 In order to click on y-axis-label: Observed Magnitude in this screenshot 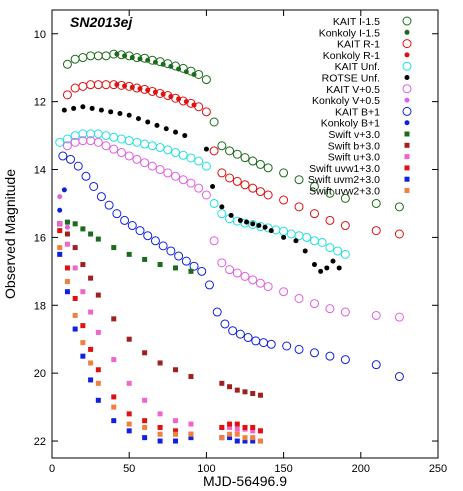, I will do `click(10, 234)`.